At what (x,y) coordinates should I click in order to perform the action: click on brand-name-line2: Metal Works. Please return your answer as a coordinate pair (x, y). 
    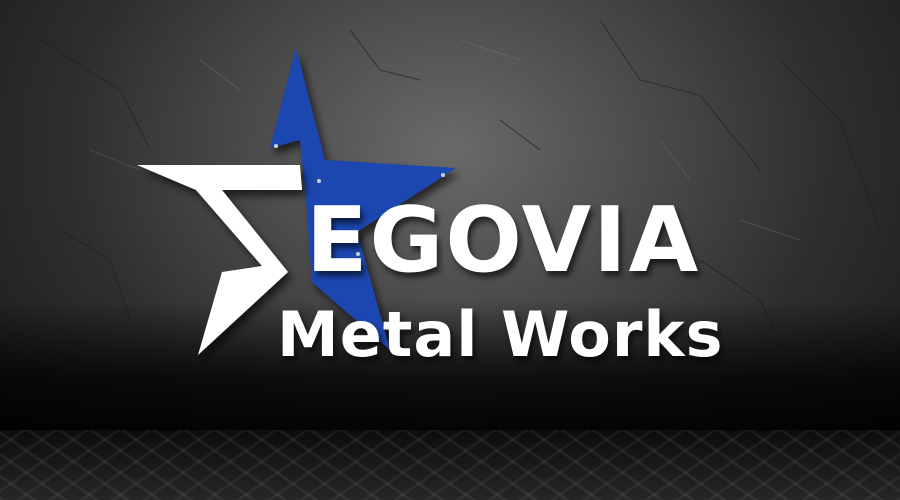
    Looking at the image, I should click on (500, 334).